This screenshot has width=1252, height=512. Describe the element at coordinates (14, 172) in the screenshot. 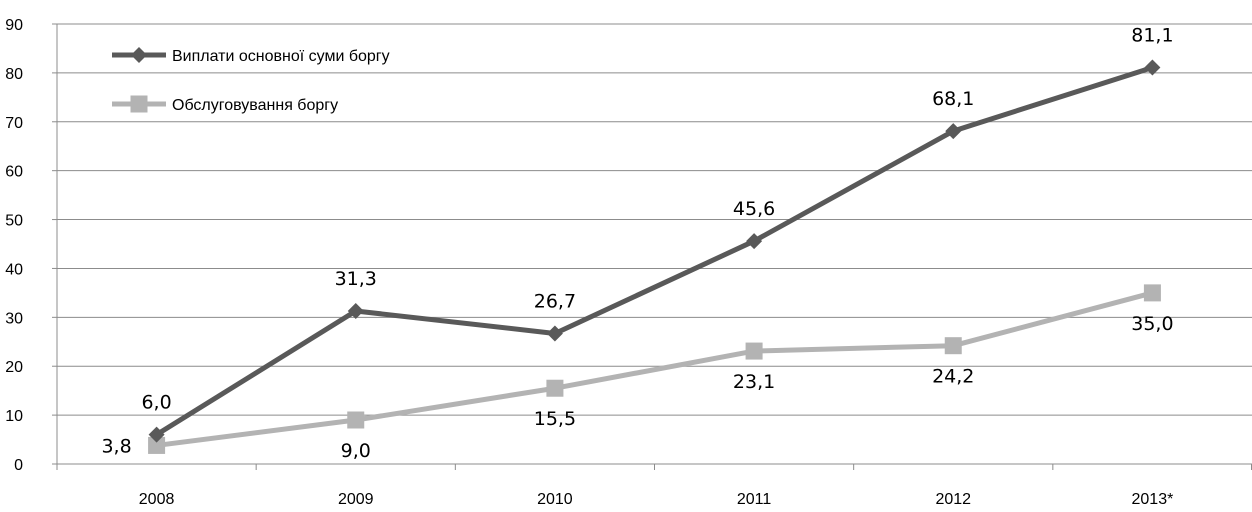

I see `y-tick-label: 60` at that location.